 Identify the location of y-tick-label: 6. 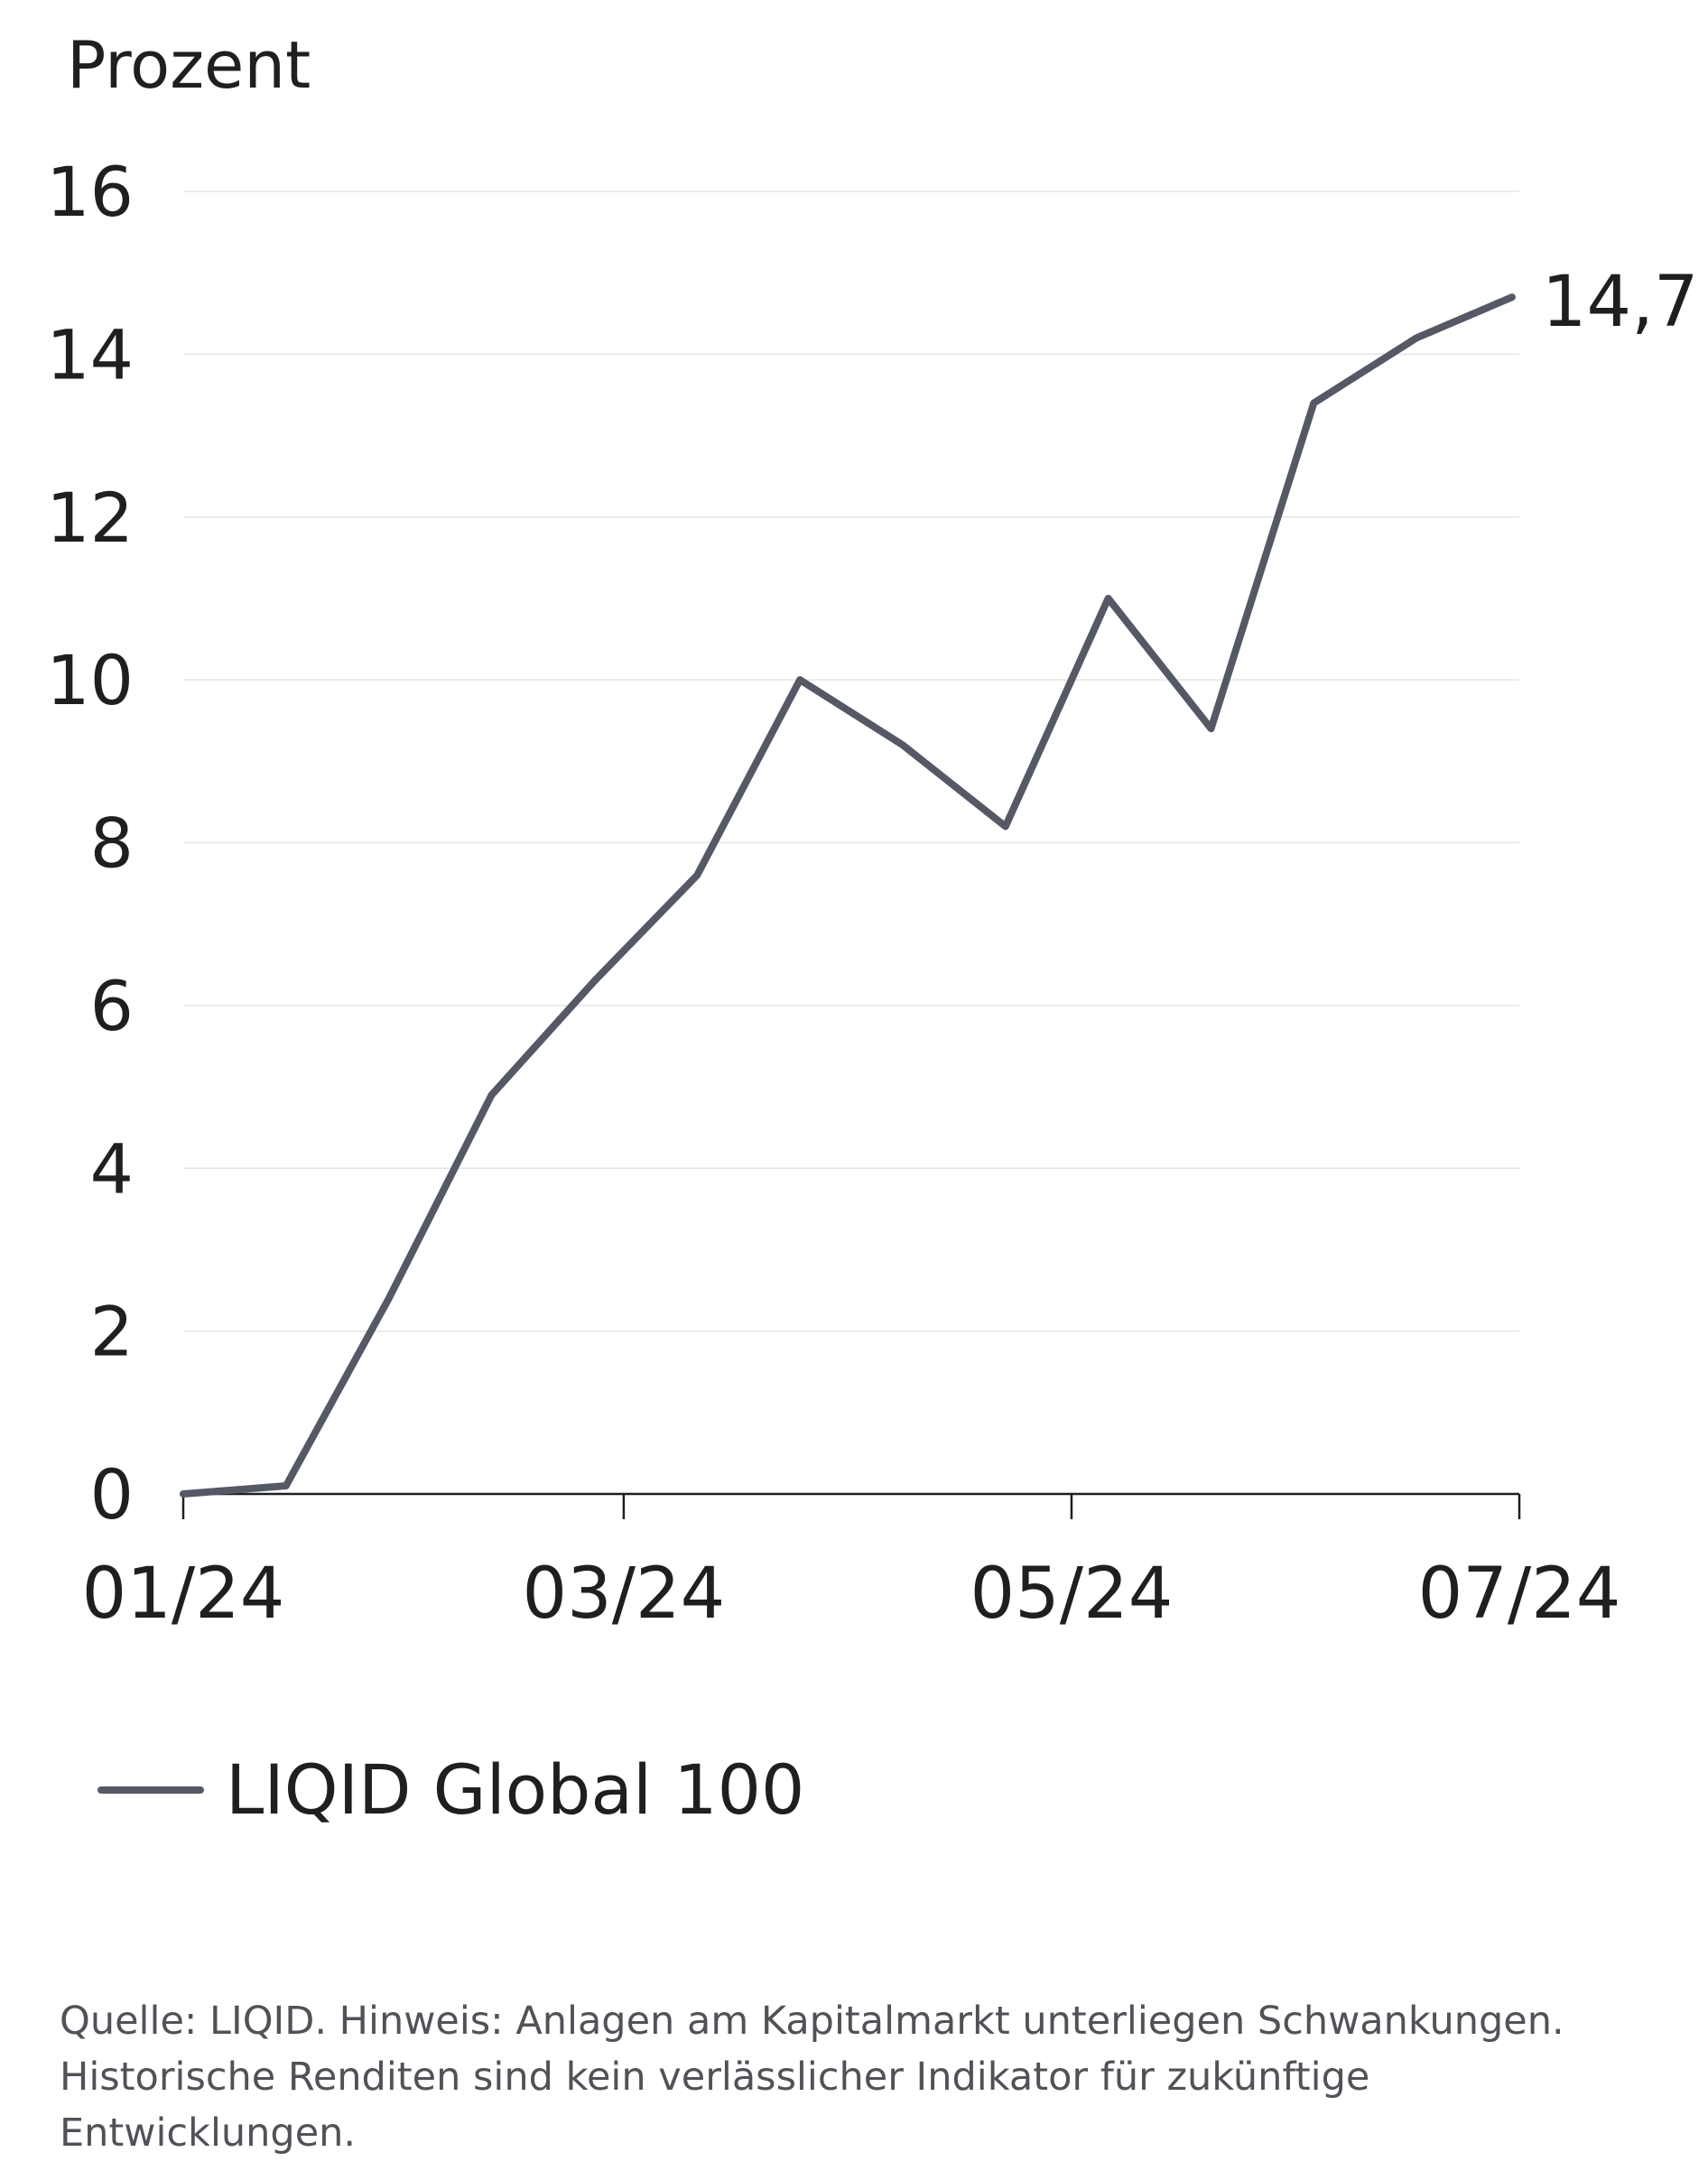
(112, 1006).